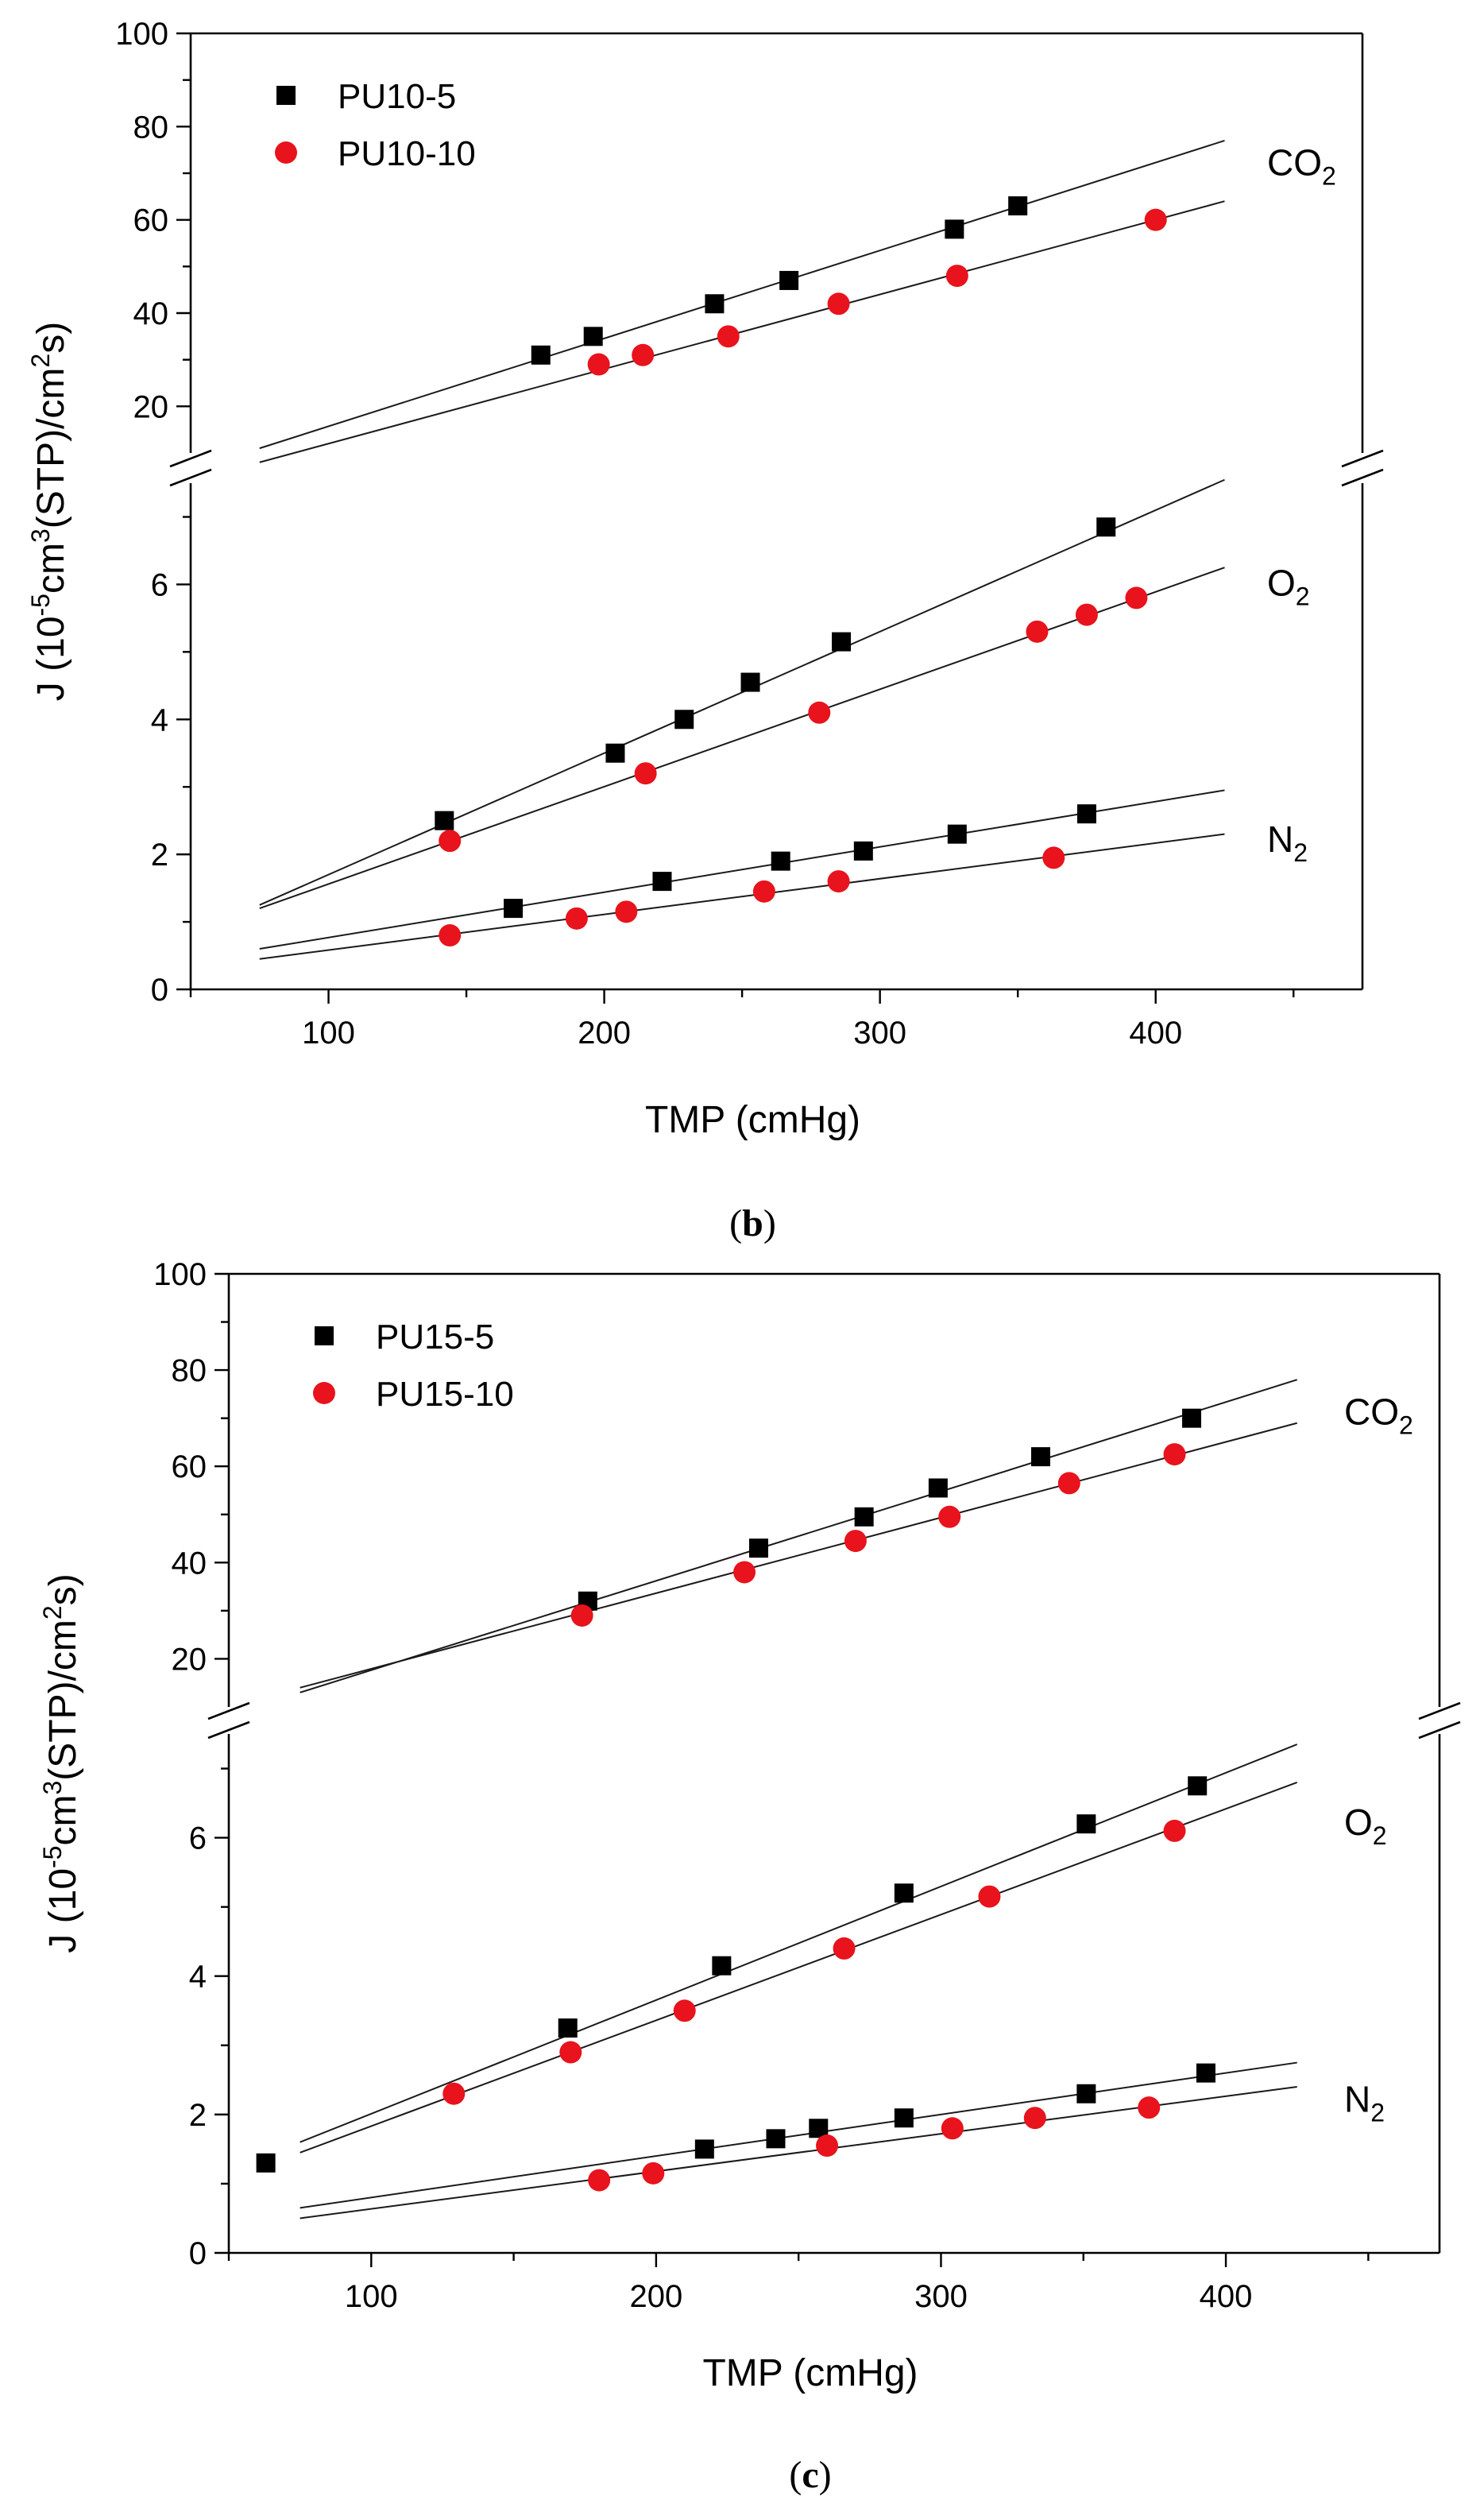 The height and width of the screenshot is (2504, 1484). Describe the element at coordinates (159, 990) in the screenshot. I see `y-tick-label-lower: 0` at that location.